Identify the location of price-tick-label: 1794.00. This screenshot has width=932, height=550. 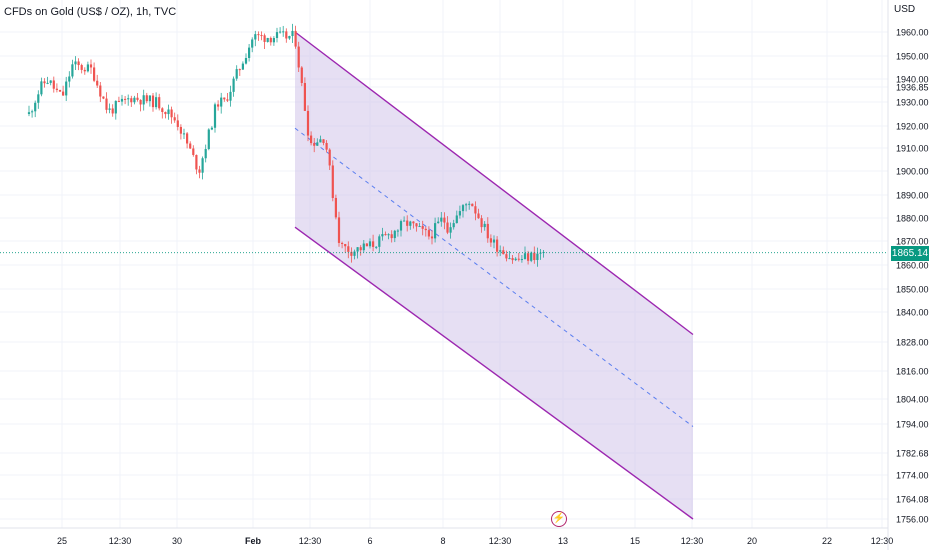
(912, 425).